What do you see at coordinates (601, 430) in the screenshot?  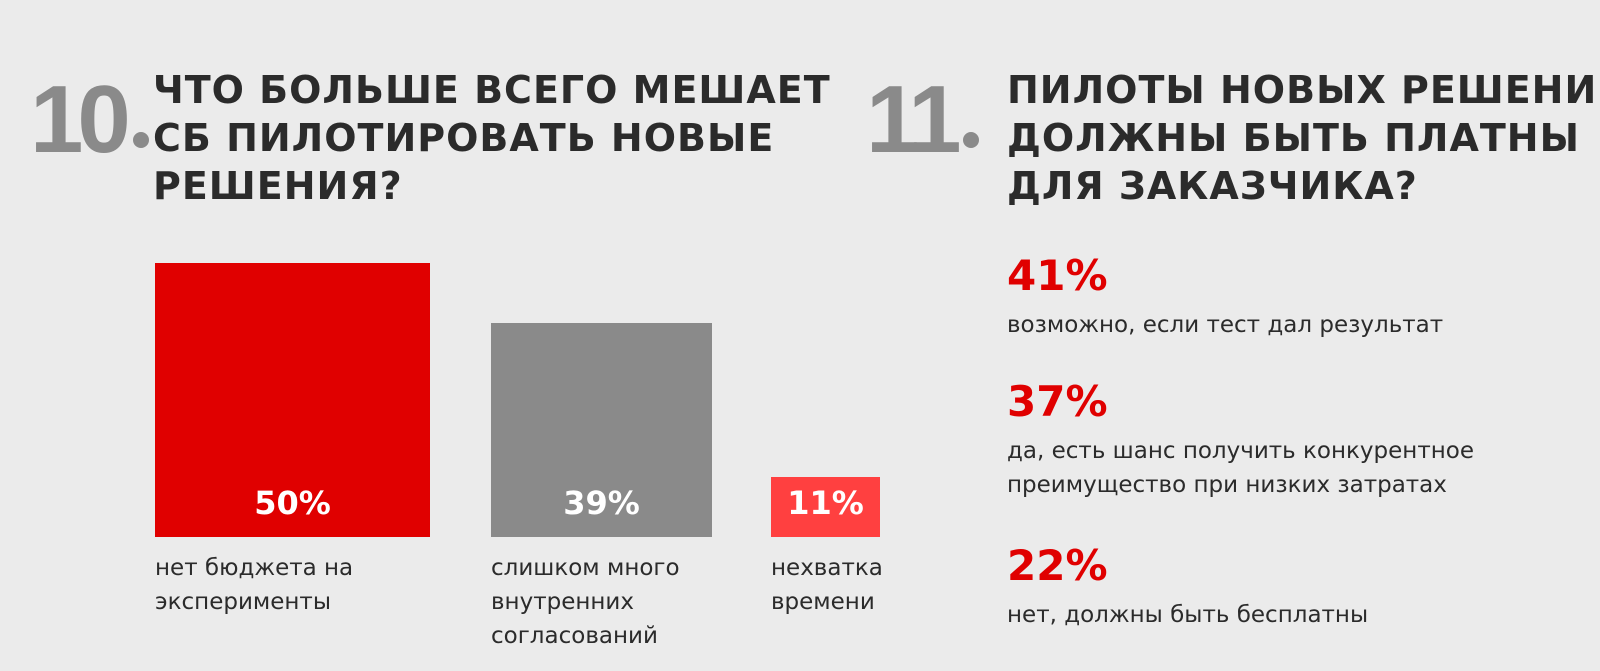 I see `bar-2: 39%` at bounding box center [601, 430].